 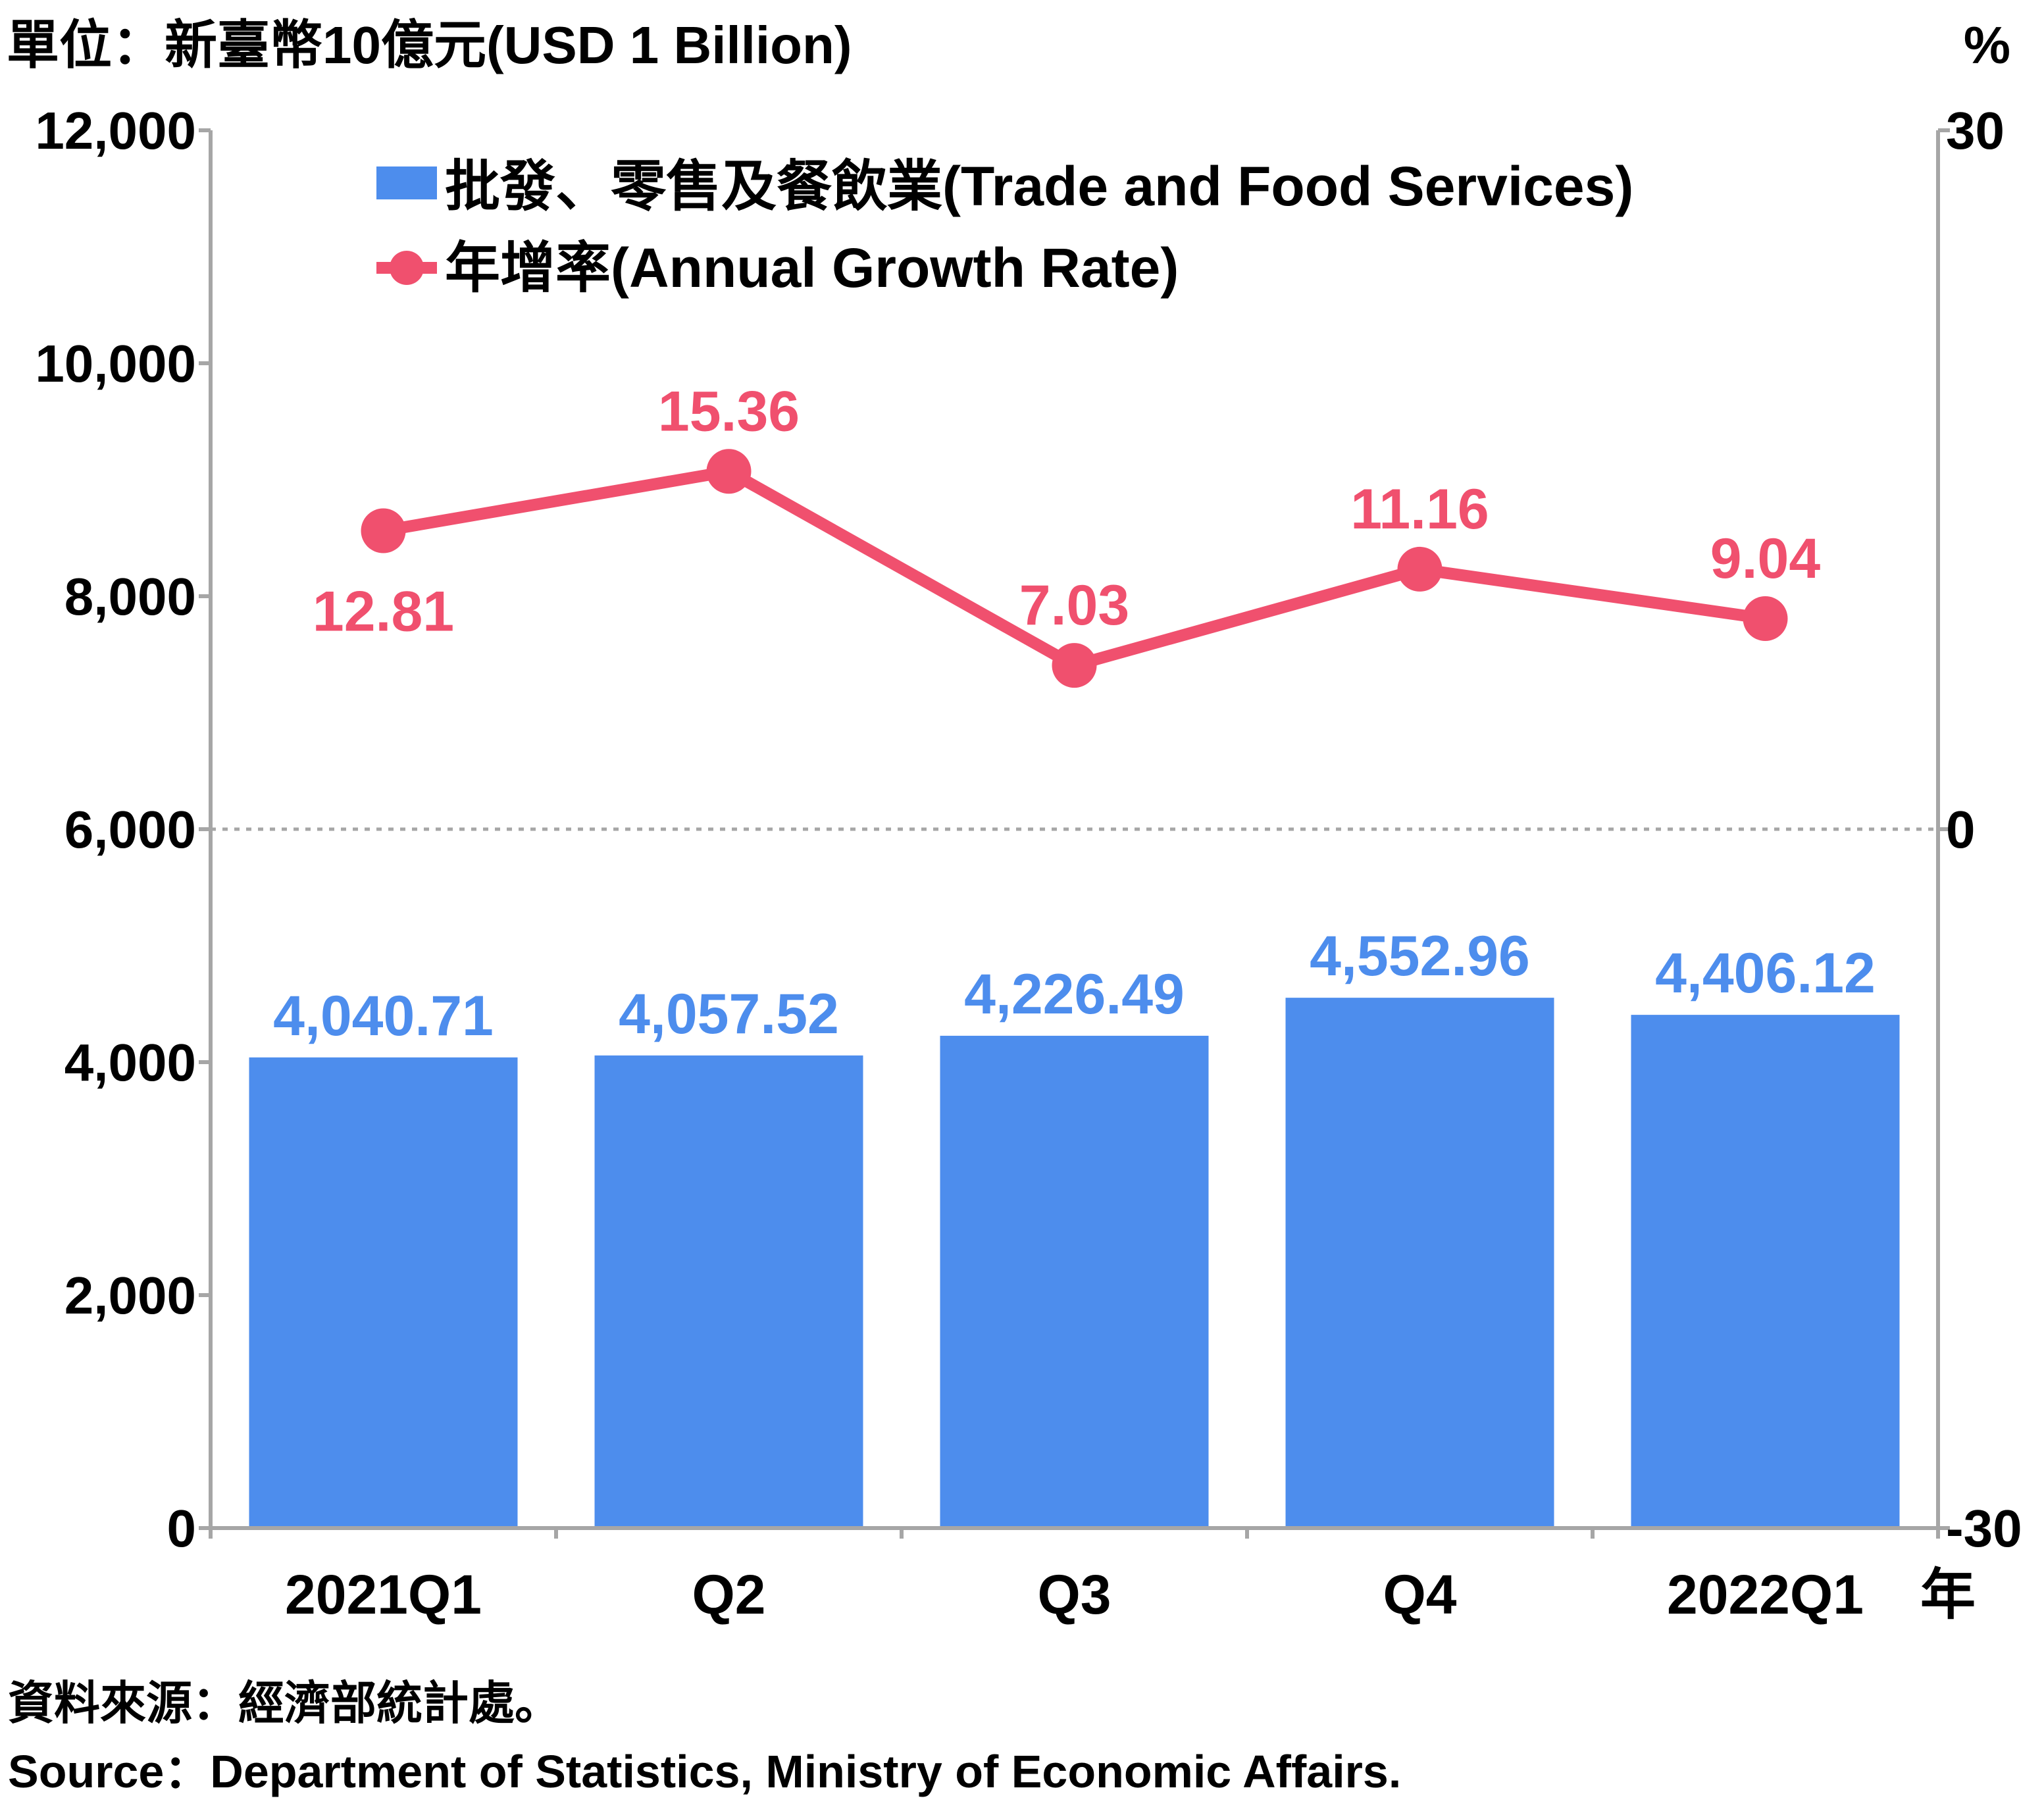 What do you see at coordinates (812, 268) in the screenshot?
I see `legend-line-label: 年增率(Annual Growth Rate)` at bounding box center [812, 268].